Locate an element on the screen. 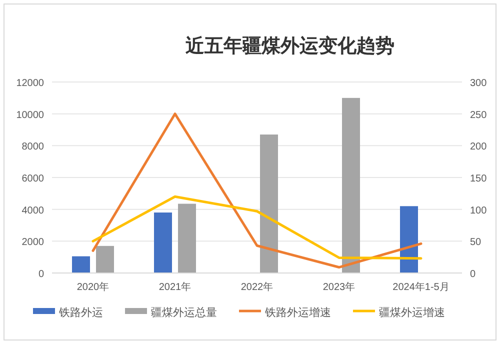 This screenshot has height=362, width=500. y2-tick-label: 300 is located at coordinates (479, 83).